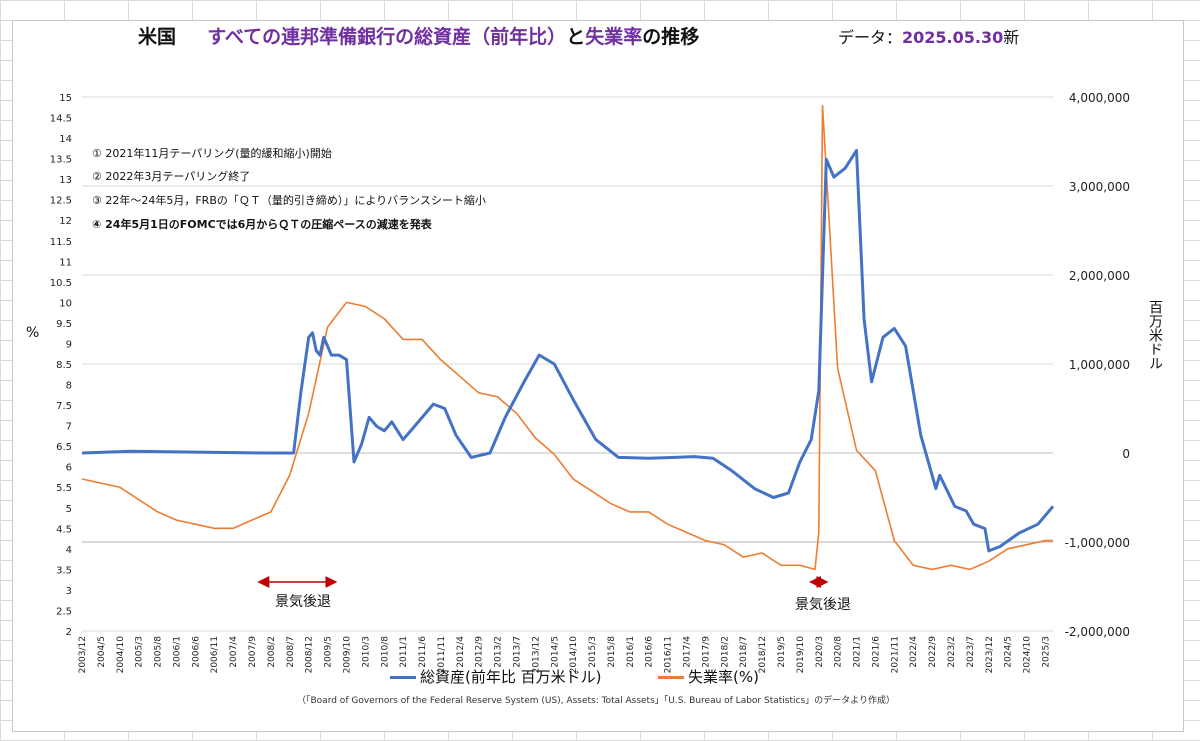  I want to click on x-tick-label: 2008/2, so click(272, 652).